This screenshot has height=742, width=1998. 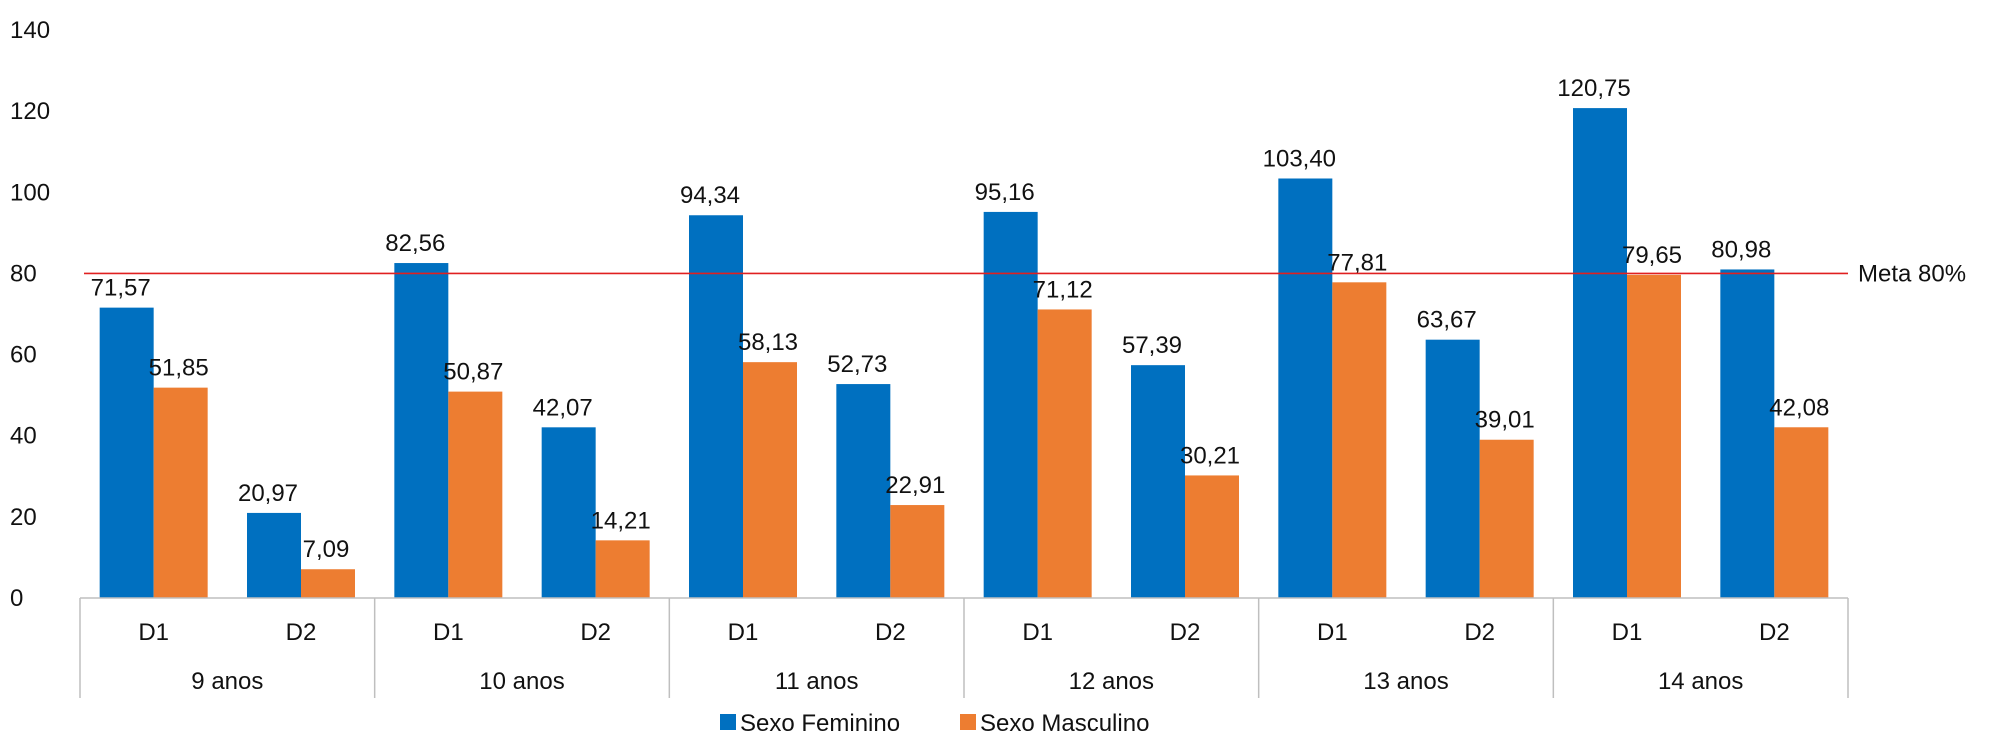 I want to click on data-label: 63,67, so click(x=1447, y=320).